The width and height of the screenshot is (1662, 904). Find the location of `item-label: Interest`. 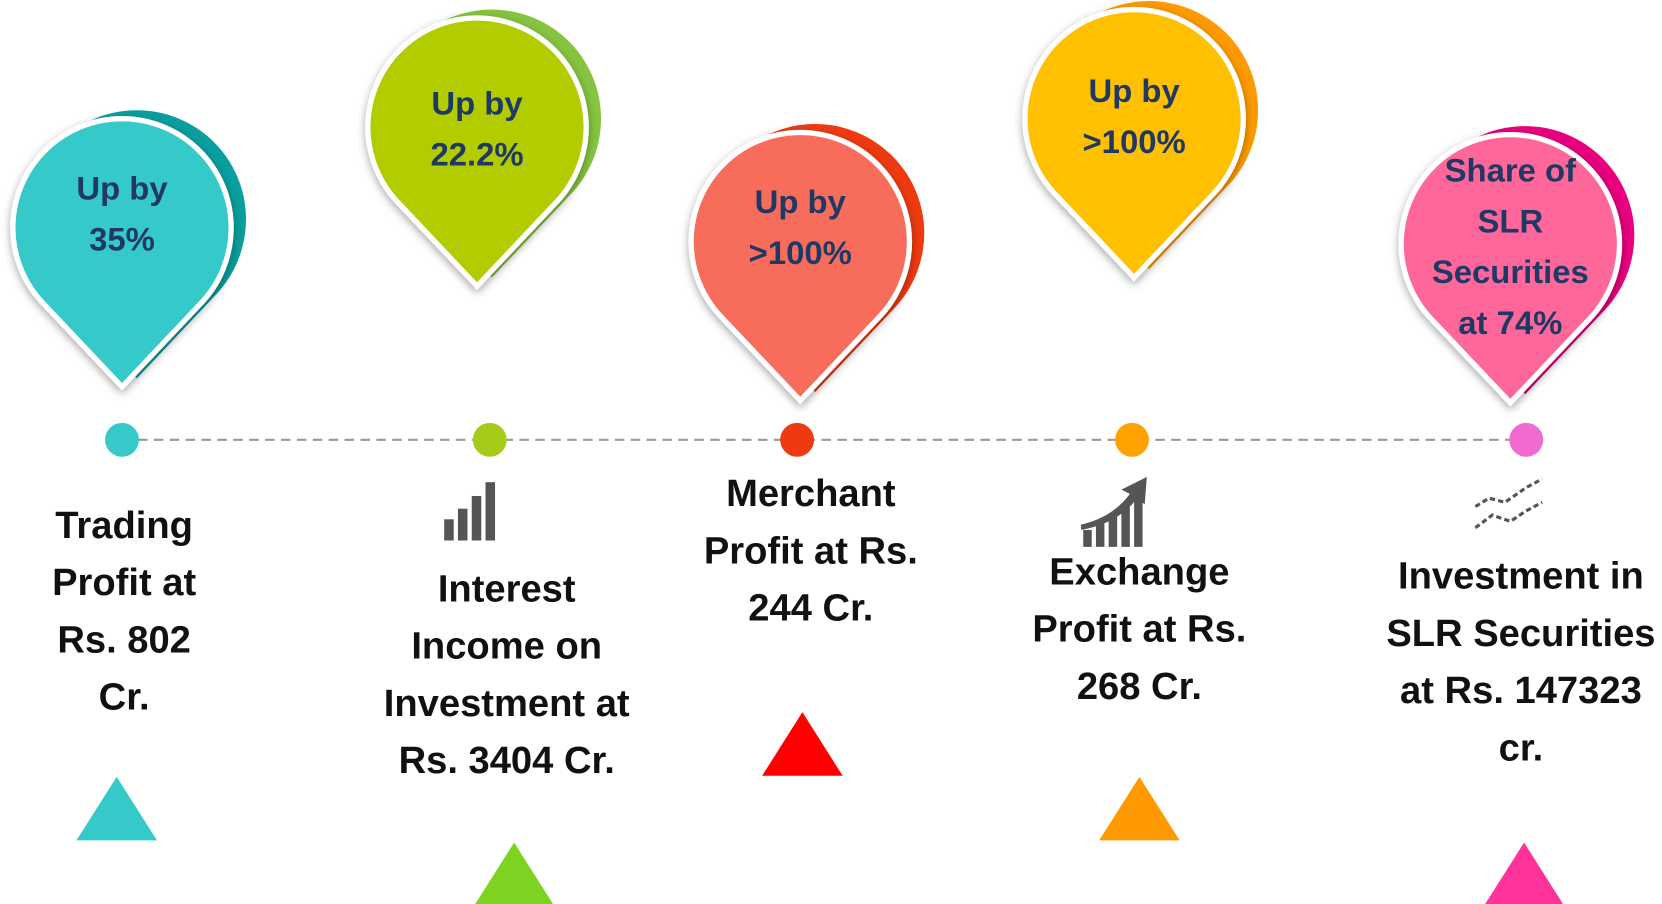

item-label: Interest is located at coordinates (507, 588).